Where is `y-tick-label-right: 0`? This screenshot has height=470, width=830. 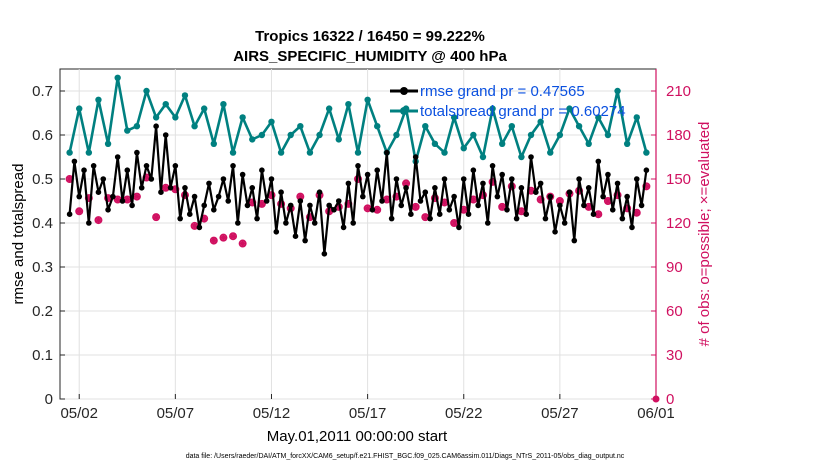
y-tick-label-right: 0 is located at coordinates (670, 399).